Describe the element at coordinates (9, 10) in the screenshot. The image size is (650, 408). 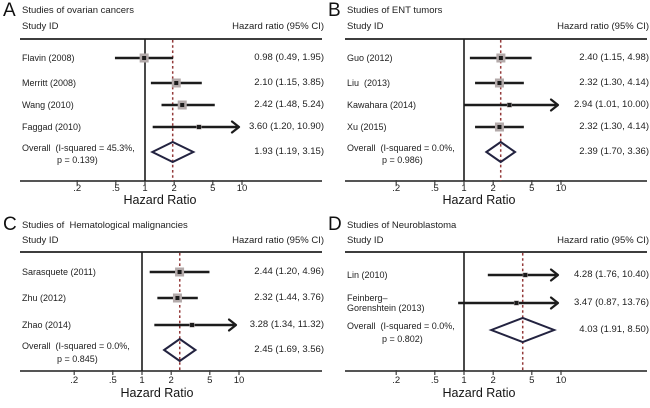
I see `panel-letter: A` at that location.